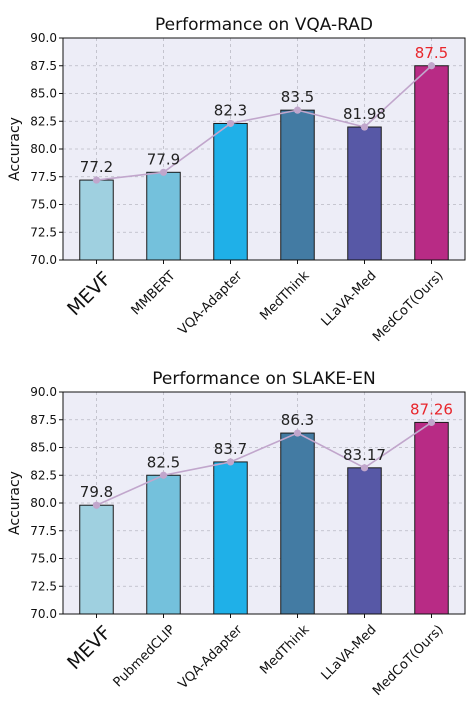 Image resolution: width=472 pixels, height=713 pixels. Describe the element at coordinates (96, 167) in the screenshot. I see `value-label: 77.2` at that location.